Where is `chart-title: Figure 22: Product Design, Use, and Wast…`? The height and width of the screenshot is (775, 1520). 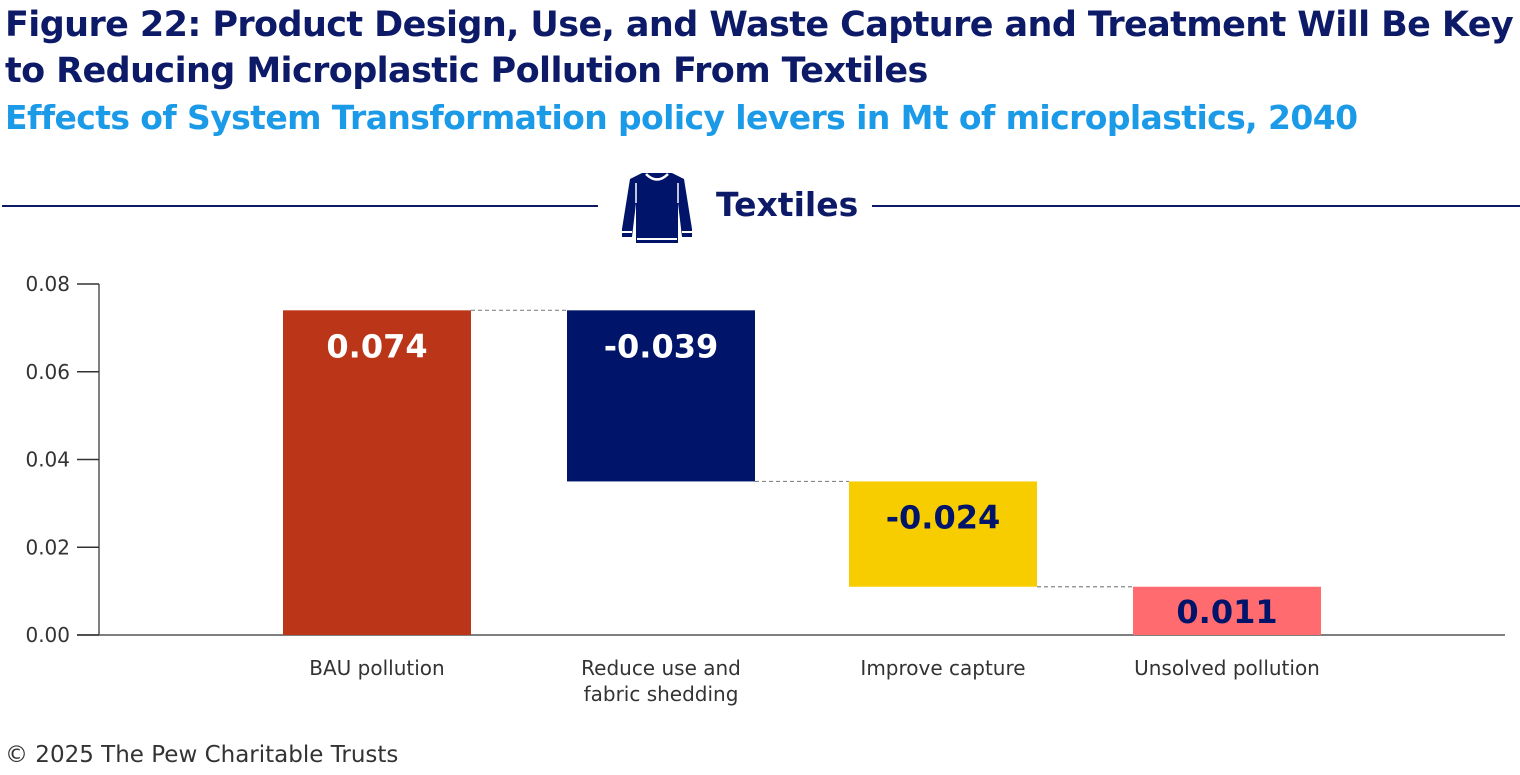 chart-title: Figure 22: Product Design, Use, and Wast… is located at coordinates (759, 48).